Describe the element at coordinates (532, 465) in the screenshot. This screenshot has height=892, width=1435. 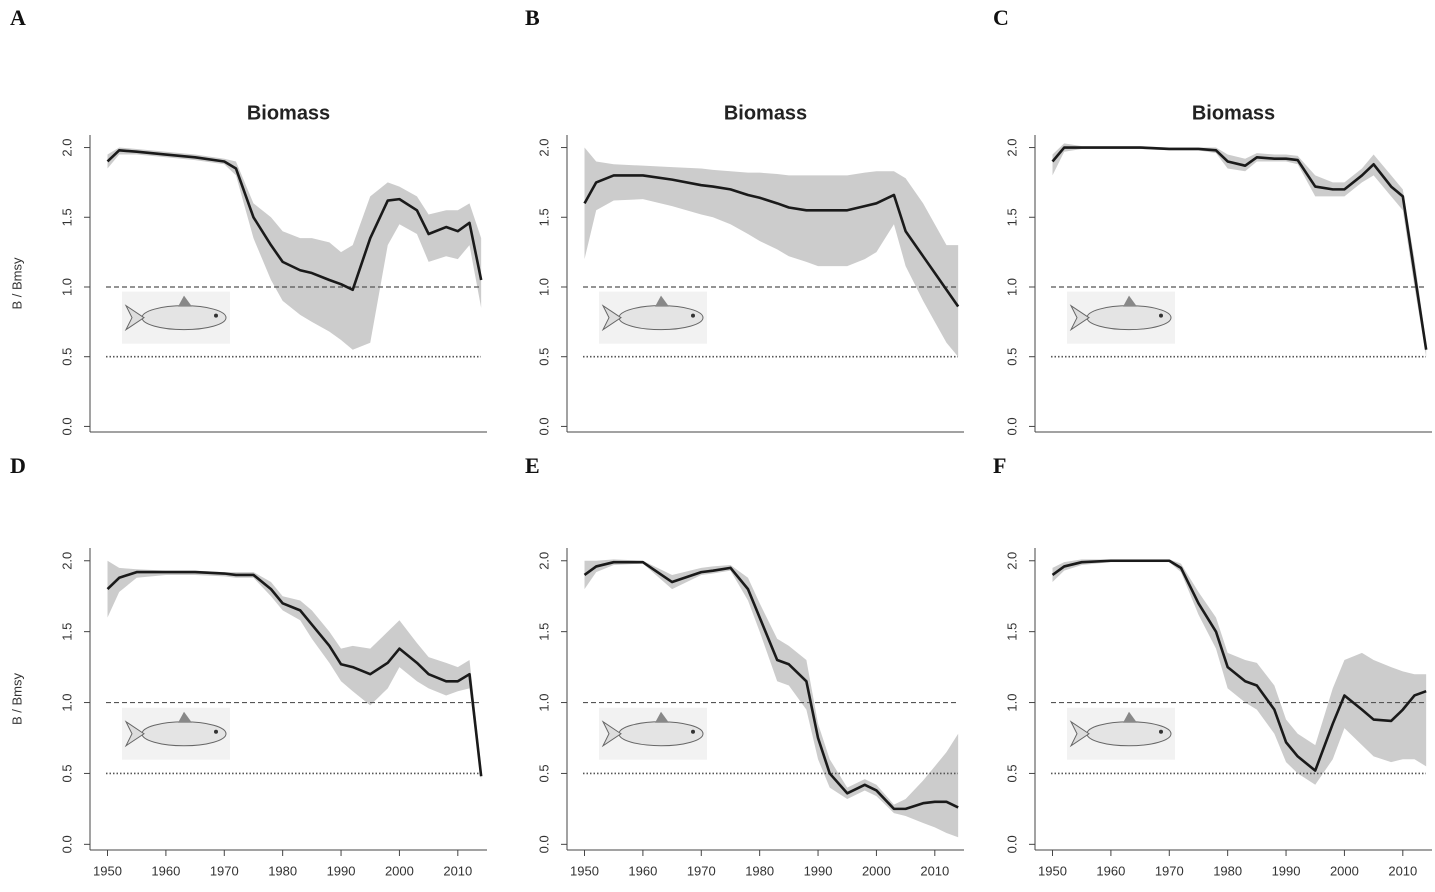
I see `panel-label: E` at that location.